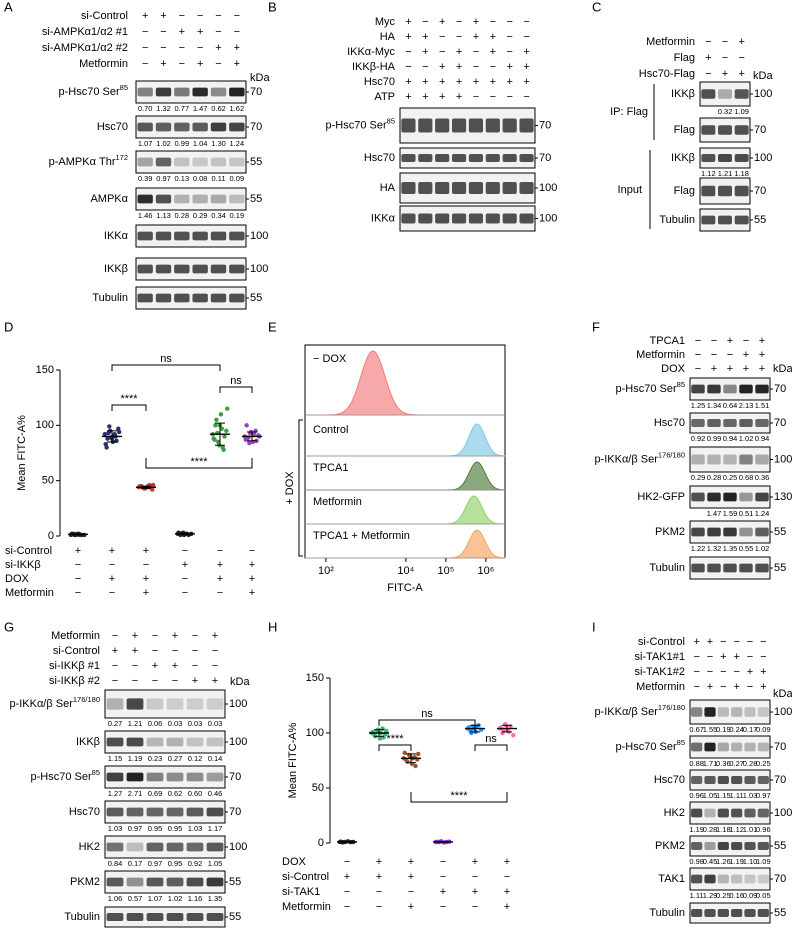 This screenshot has height=931, width=792. I want to click on blot-name: p-AMPKα Thr, so click(82, 162).